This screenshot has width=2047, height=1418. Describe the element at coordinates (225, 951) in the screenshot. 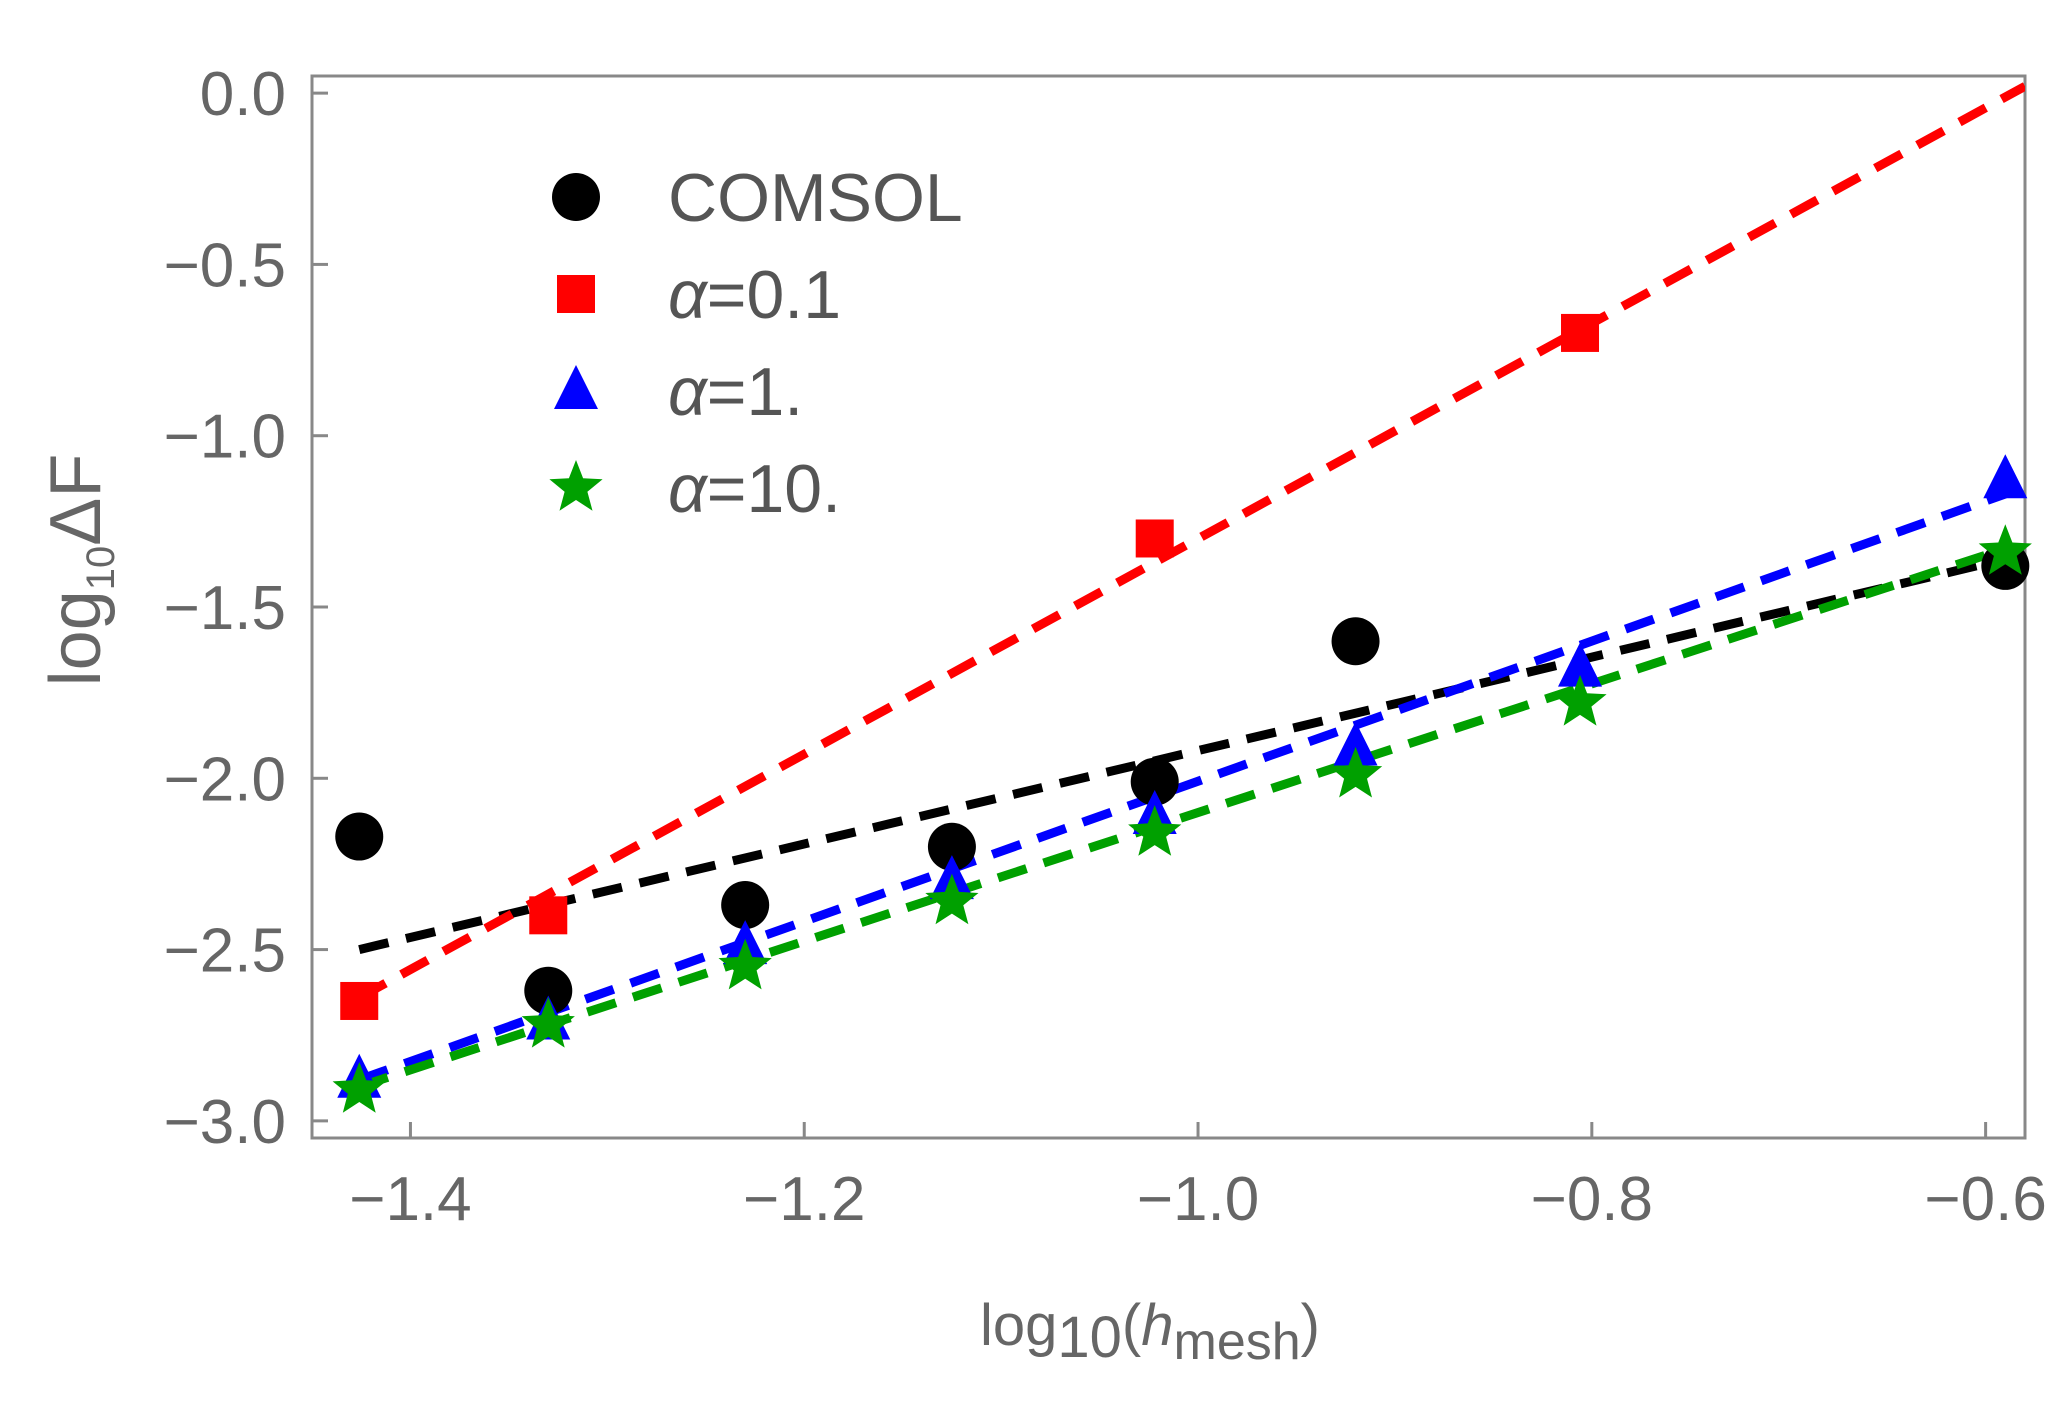

I see `y-tick-label: −2.5` at that location.